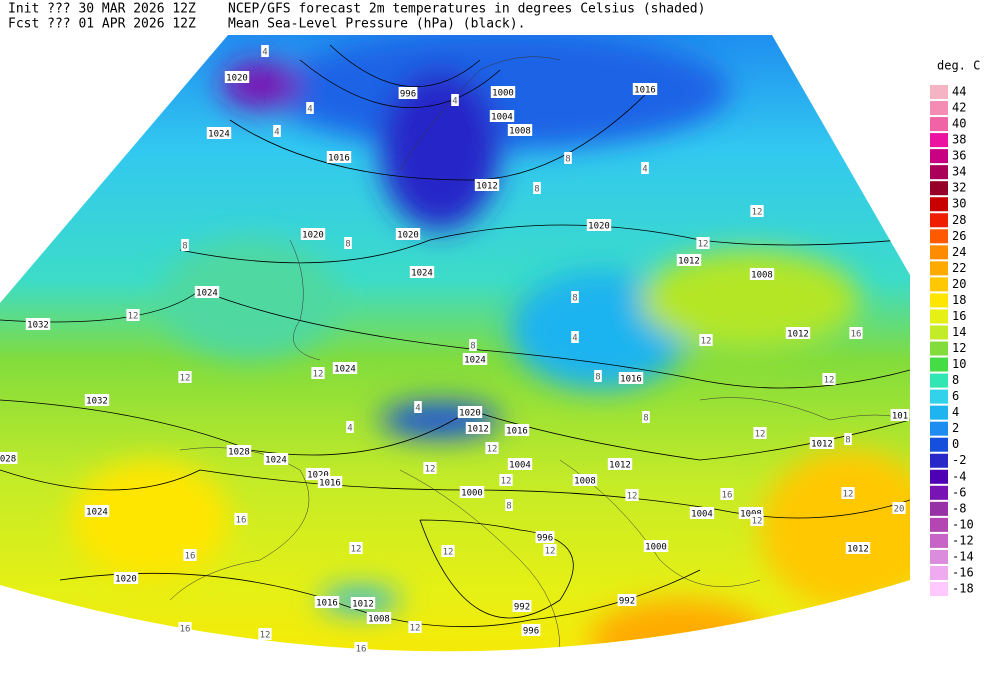  Describe the element at coordinates (959, 92) in the screenshot. I see `legend-label: 44` at that location.